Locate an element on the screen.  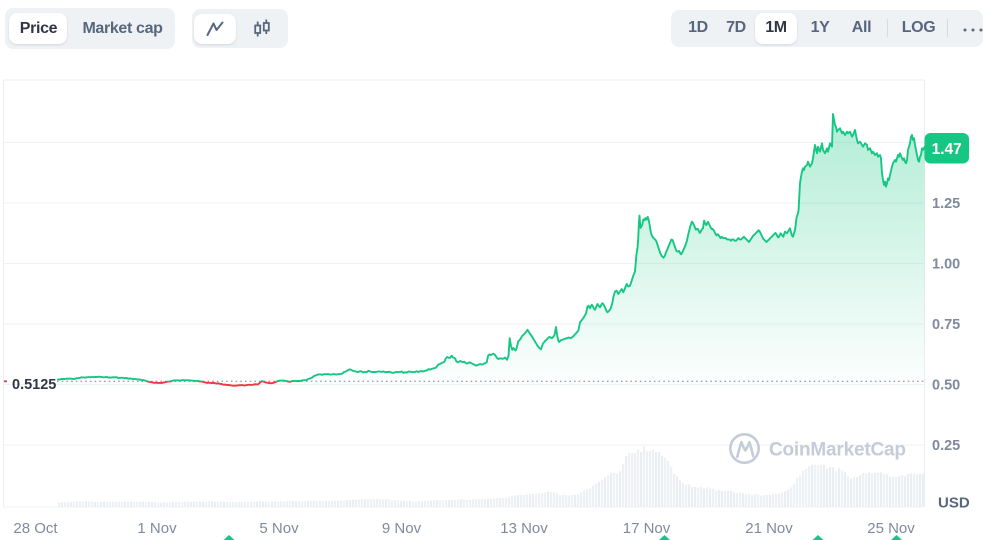
svg-text: 1.25 is located at coordinates (946, 204).